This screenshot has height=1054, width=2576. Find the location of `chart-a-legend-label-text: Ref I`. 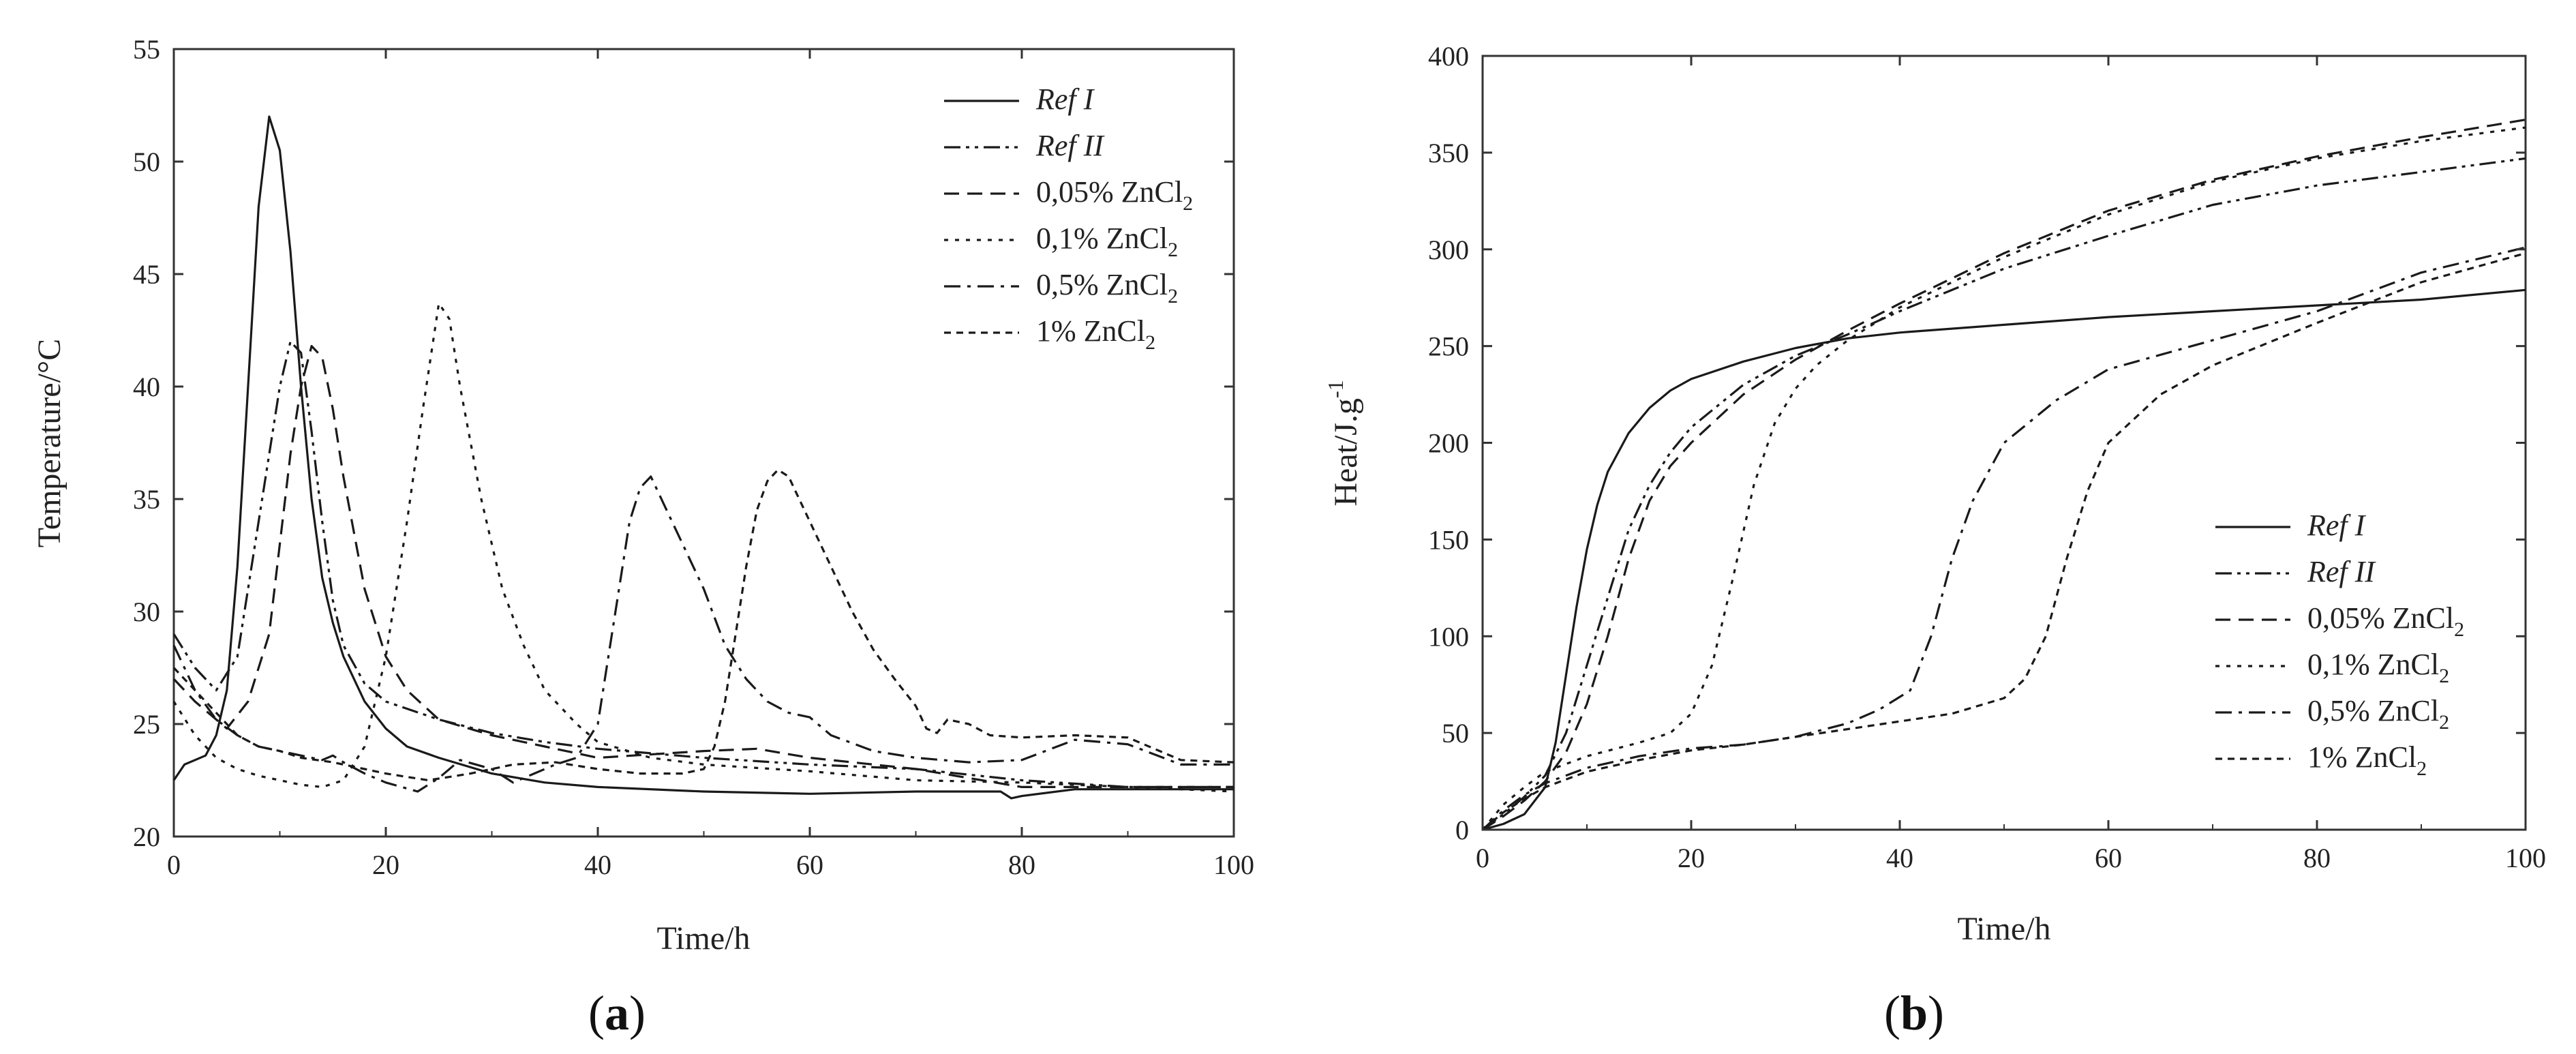

chart-a-legend-label-text: Ref I is located at coordinates (1065, 99).